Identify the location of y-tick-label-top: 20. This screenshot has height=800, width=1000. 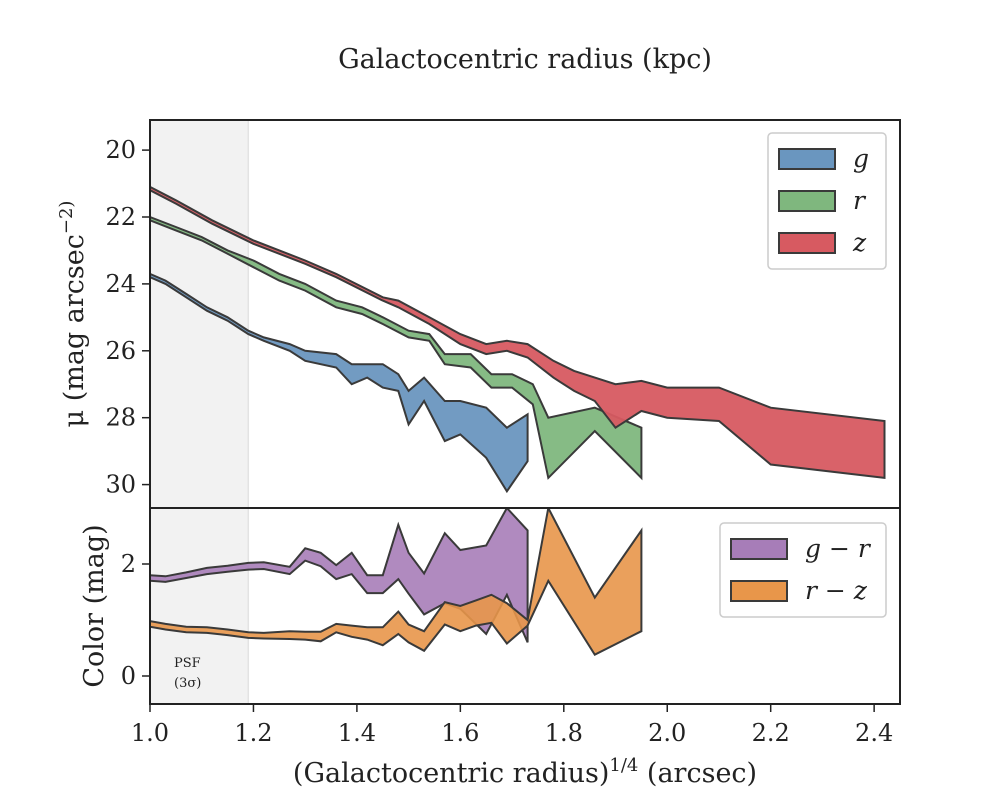
(120, 150).